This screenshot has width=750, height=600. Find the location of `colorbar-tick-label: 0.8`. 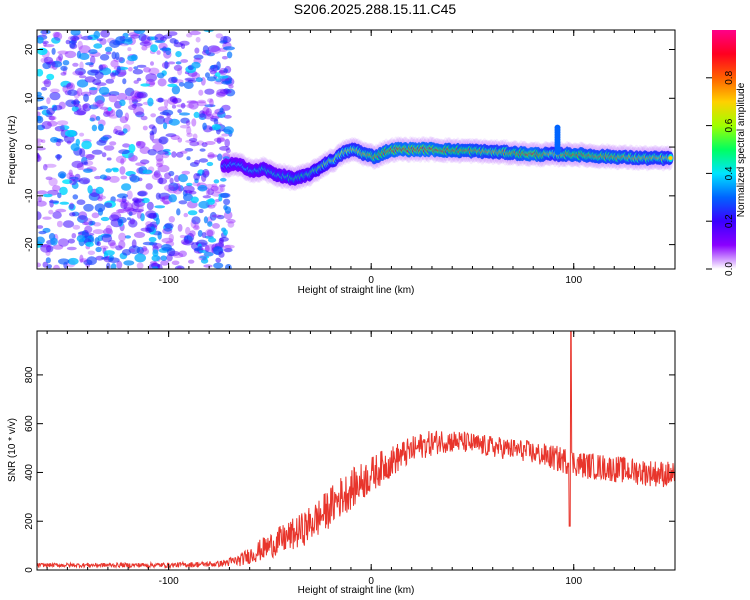

colorbar-tick-label: 0.8 is located at coordinates (729, 77).